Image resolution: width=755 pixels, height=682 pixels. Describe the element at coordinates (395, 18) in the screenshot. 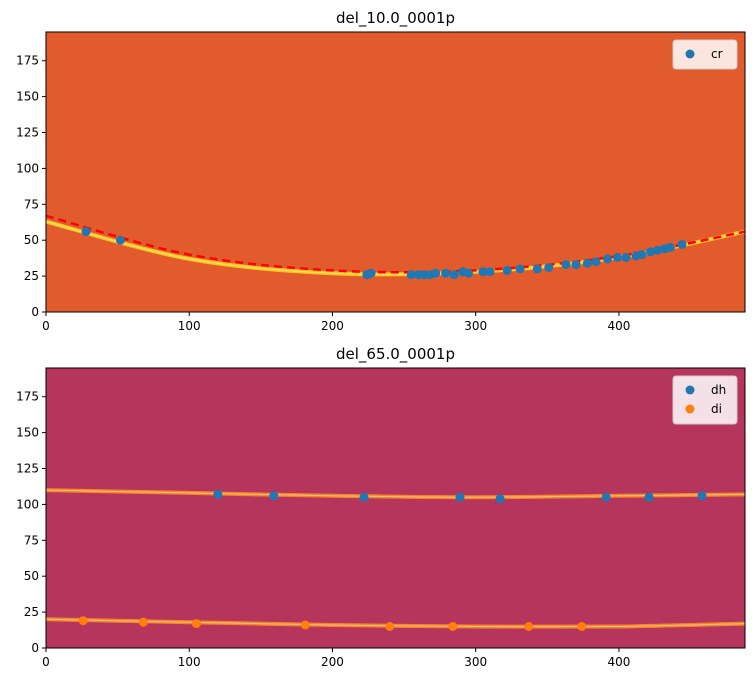

I see `chart-title: del_10.0_0001p` at that location.